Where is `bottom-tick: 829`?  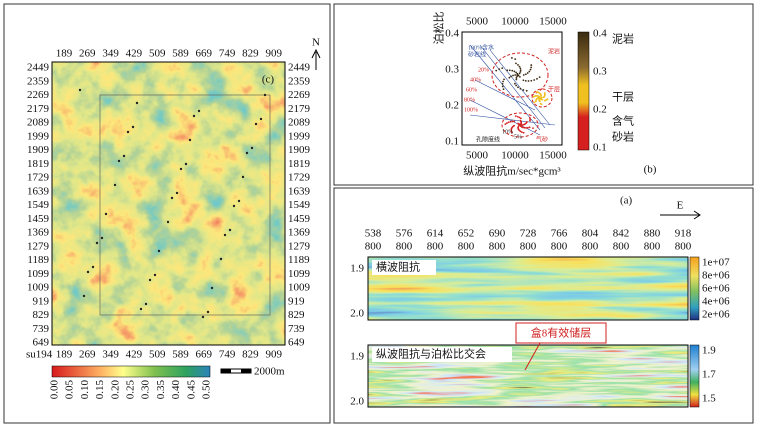
bottom-tick: 829 is located at coordinates (250, 355).